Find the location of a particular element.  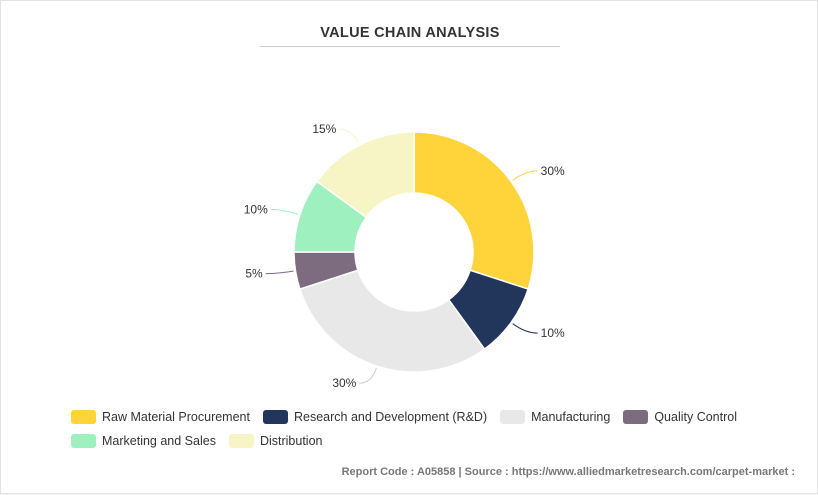

legend-item-manufacturing: Manufacturing is located at coordinates (555, 417).